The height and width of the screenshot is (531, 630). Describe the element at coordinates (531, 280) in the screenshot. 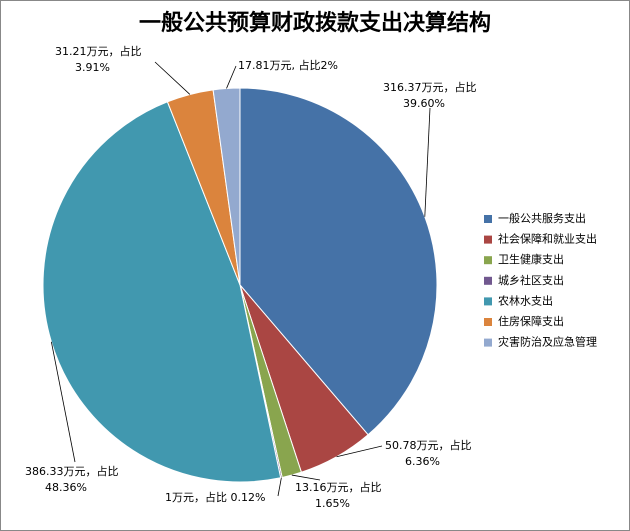

I see `legend-label: 城乡社区支出` at that location.